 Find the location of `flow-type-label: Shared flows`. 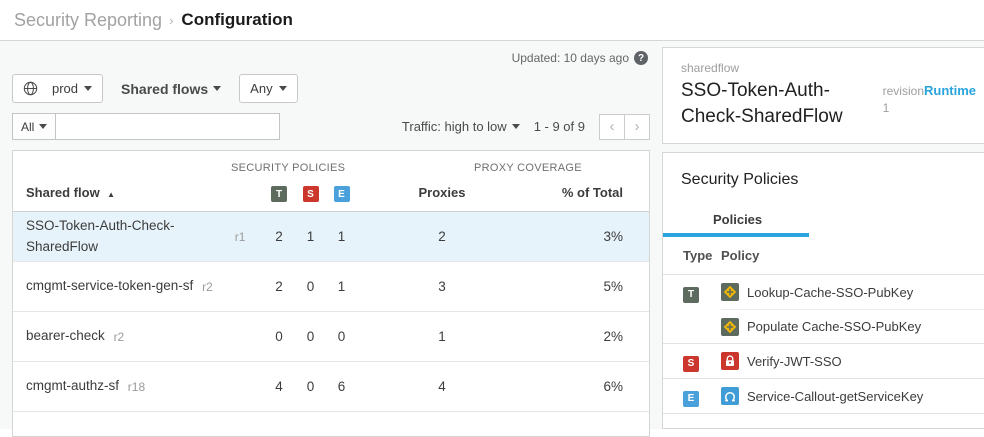

flow-type-label: Shared flows is located at coordinates (165, 88).